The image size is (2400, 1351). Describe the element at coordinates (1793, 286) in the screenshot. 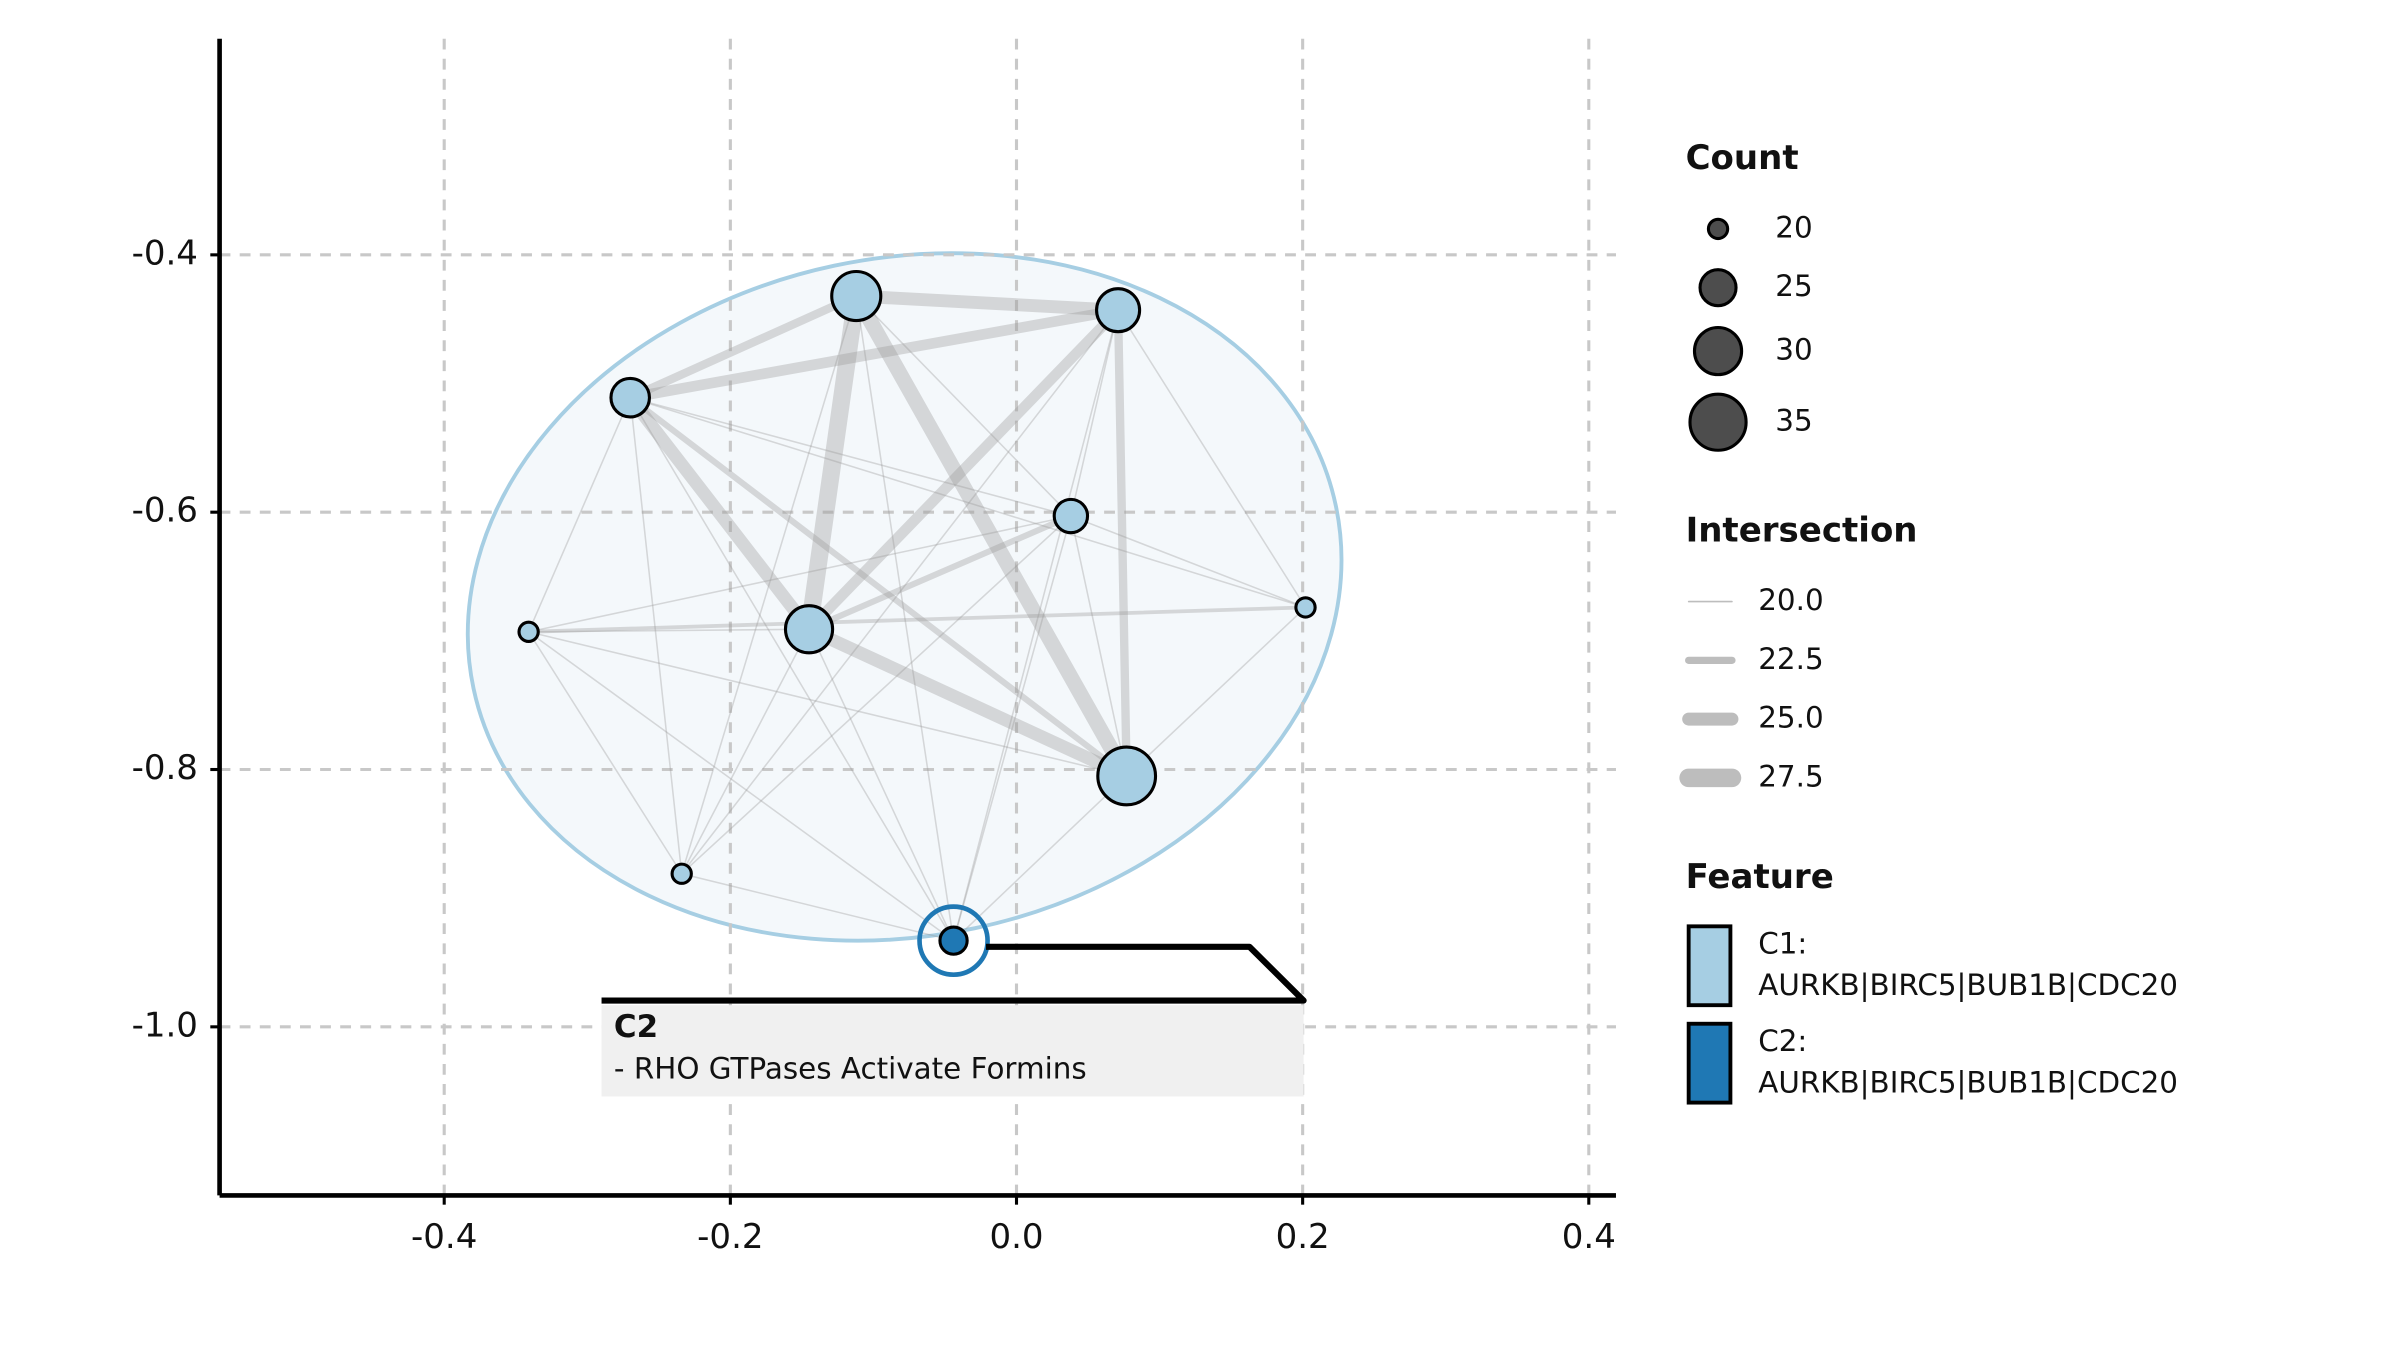

I see `legend-label: 25` at that location.